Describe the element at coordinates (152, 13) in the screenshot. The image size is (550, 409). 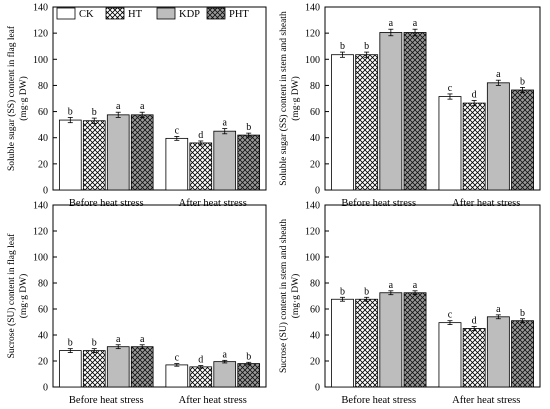
I see `legend: CK HT KDP PHT` at that location.